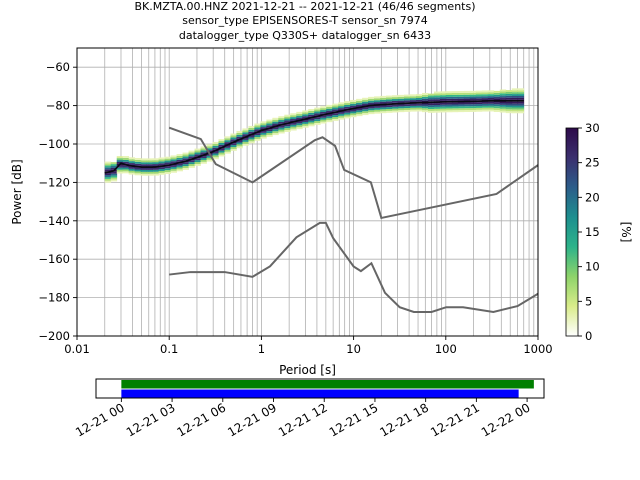 This screenshot has width=640, height=480. I want to click on timeline-bar, so click(320, 393).